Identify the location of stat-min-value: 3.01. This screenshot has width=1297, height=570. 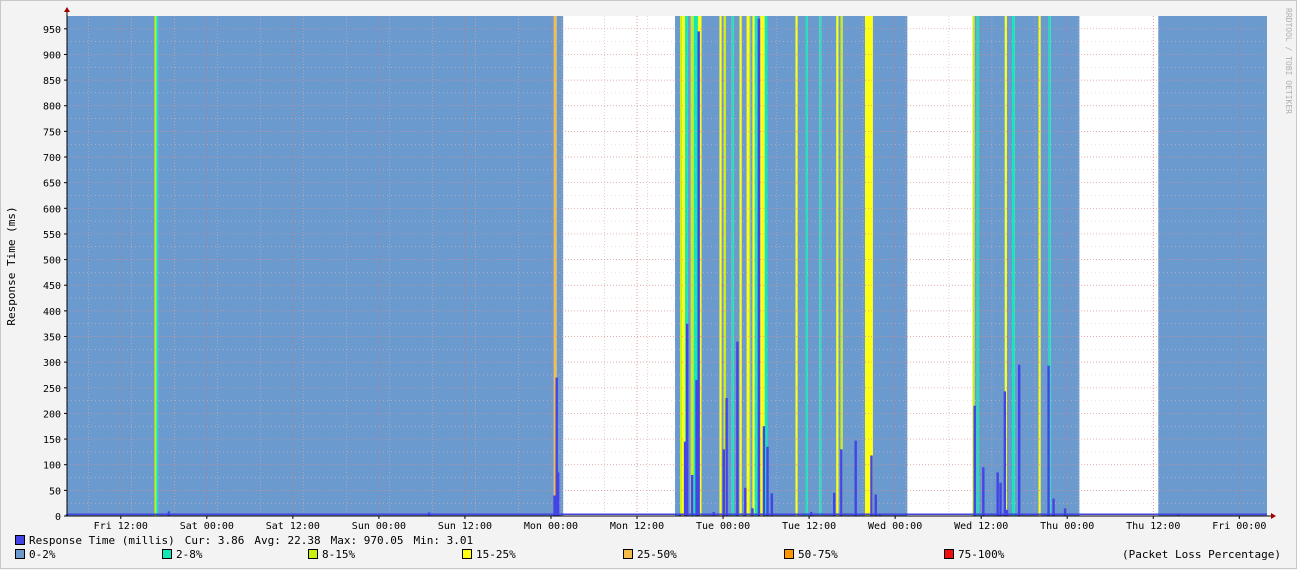
(460, 540).